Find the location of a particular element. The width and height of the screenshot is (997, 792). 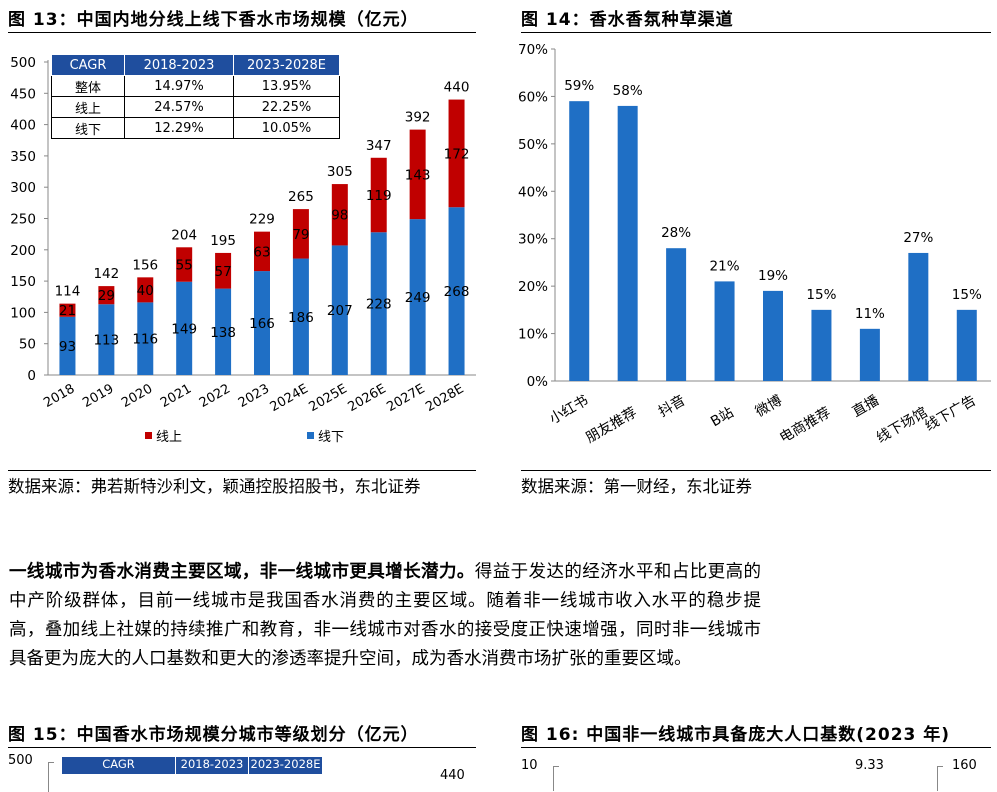

data-label-offline: 116 is located at coordinates (145, 340).